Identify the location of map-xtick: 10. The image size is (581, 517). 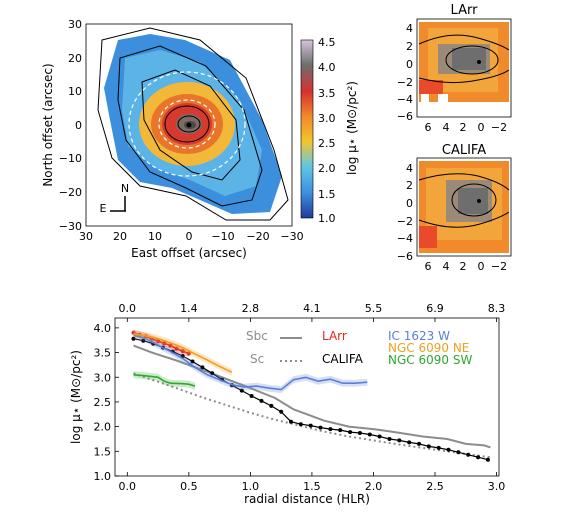
(155, 236).